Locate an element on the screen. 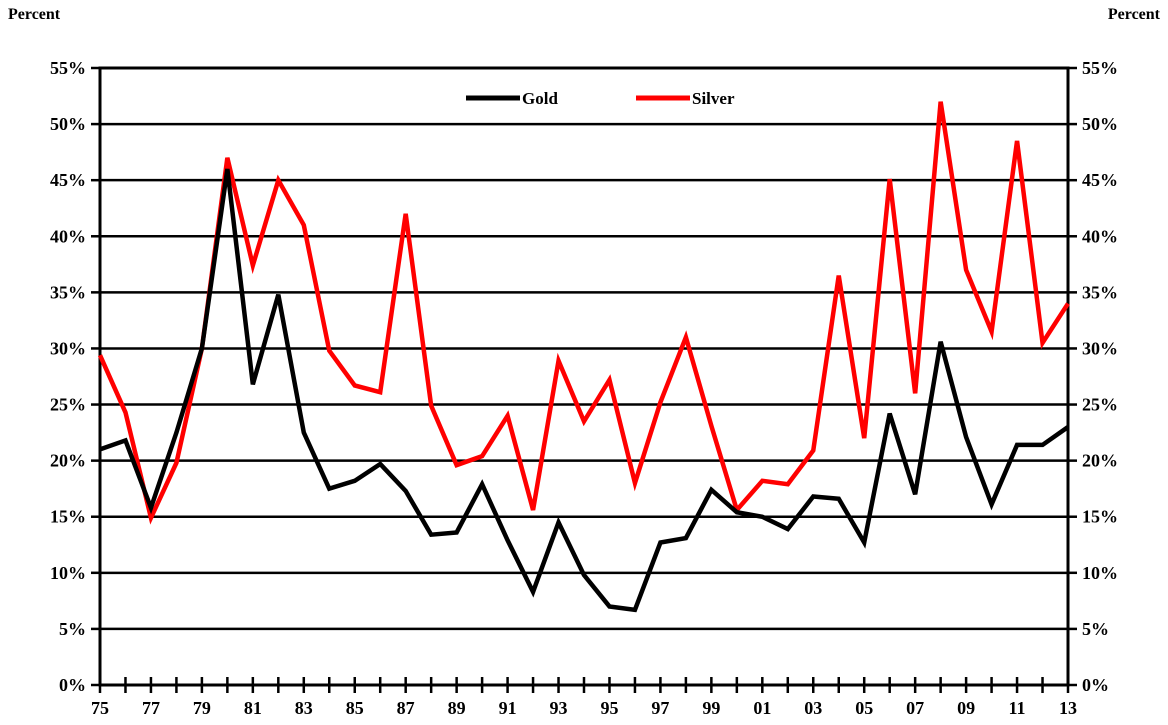 The height and width of the screenshot is (725, 1168). x-tick-label: 13 is located at coordinates (1068, 708).